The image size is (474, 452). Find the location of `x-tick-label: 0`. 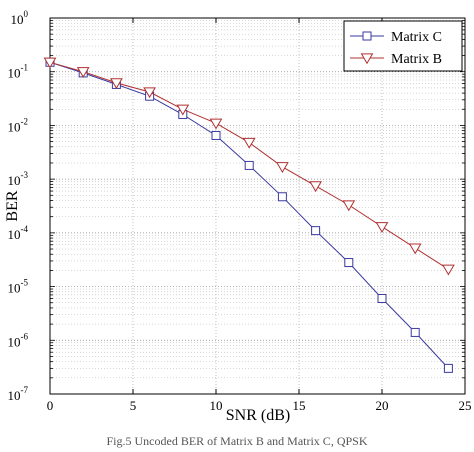

x-tick-label: 0 is located at coordinates (50, 405).